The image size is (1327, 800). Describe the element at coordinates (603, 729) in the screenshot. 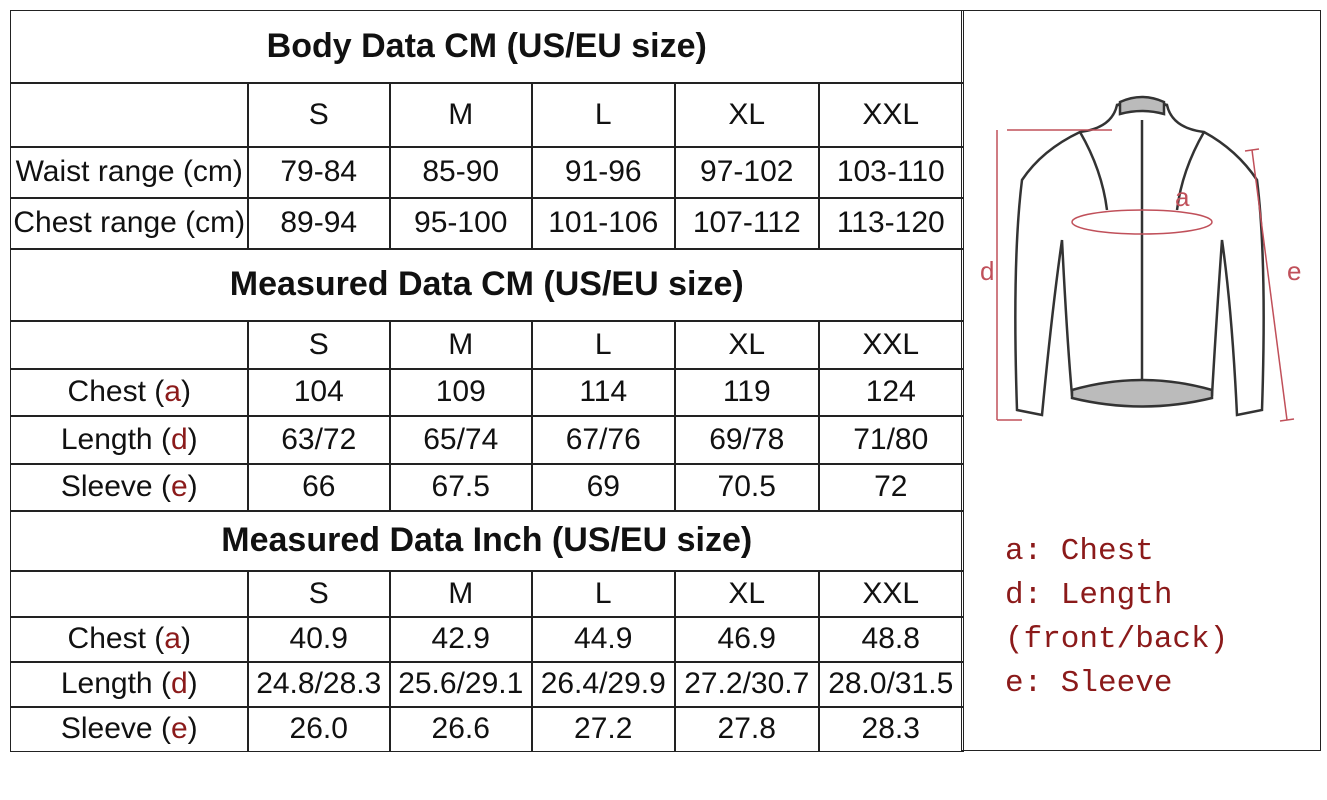

I see `value-cell: 27.2` at that location.